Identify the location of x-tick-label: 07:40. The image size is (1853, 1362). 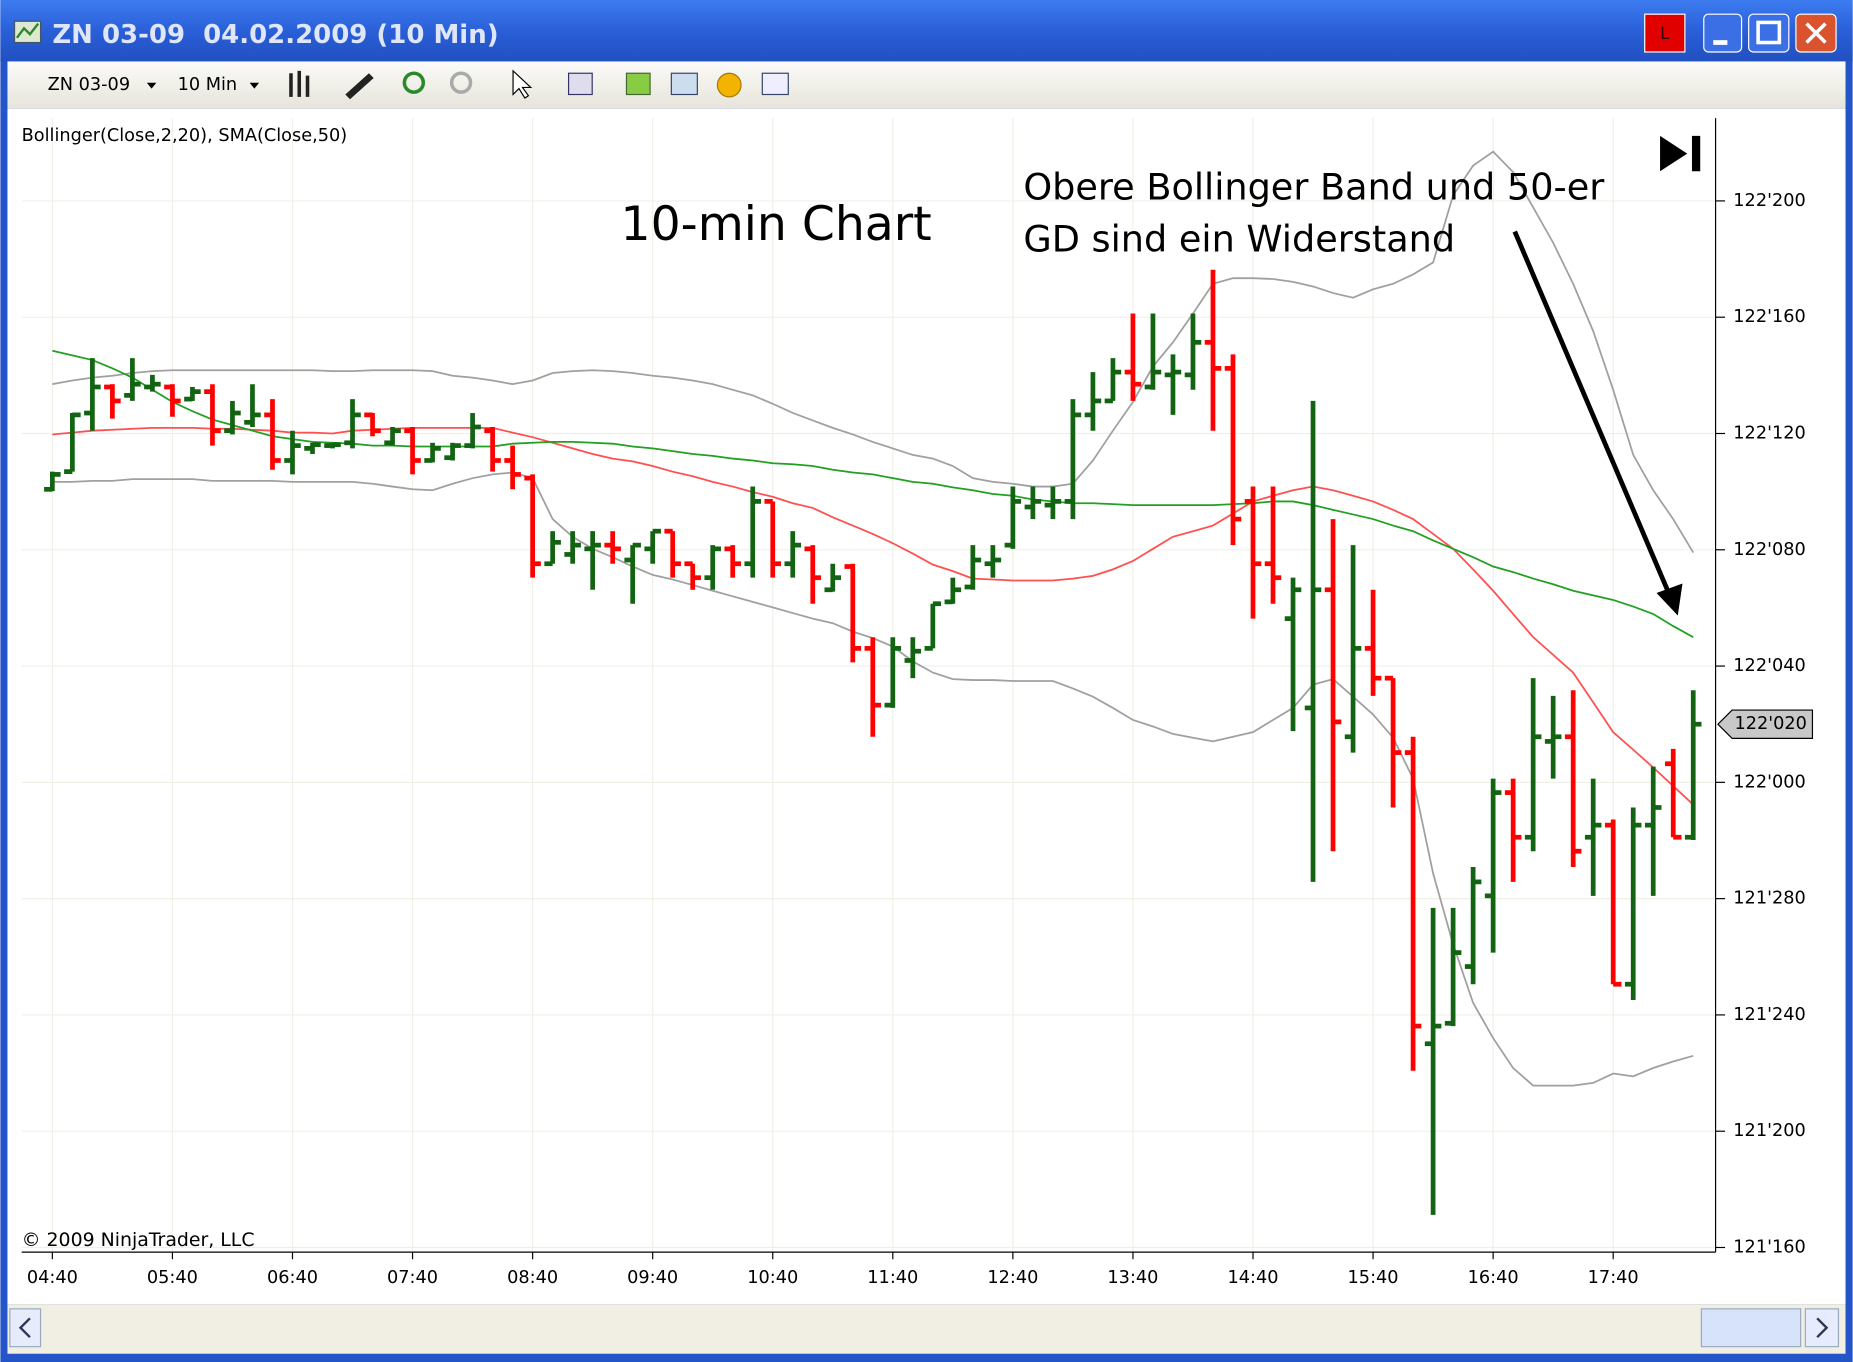
(412, 1278).